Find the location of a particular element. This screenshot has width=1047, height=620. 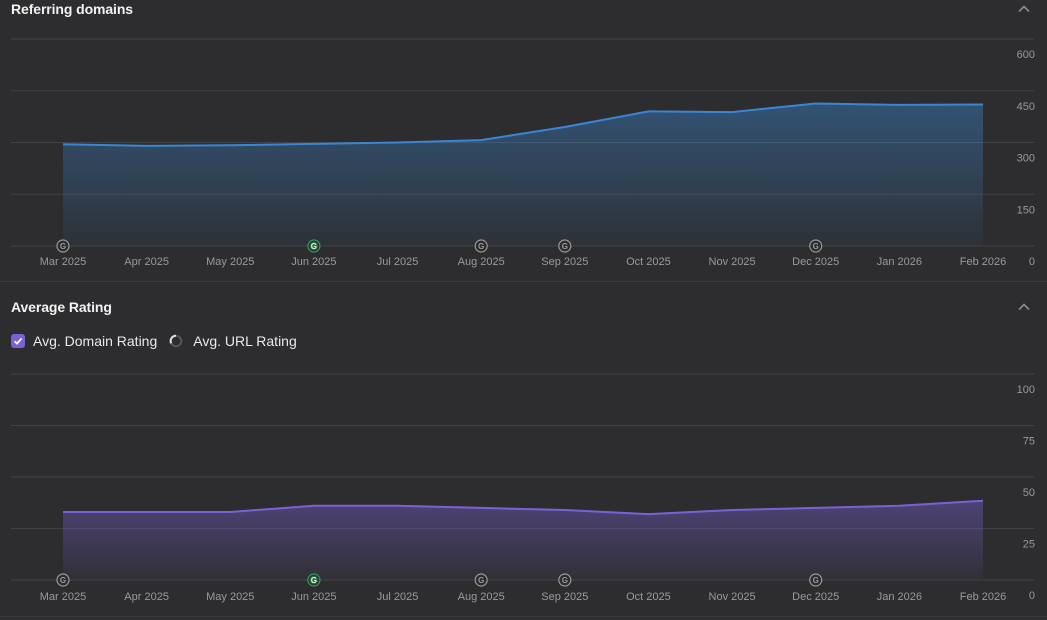

average-rating-title: Average Rating is located at coordinates (61, 307).